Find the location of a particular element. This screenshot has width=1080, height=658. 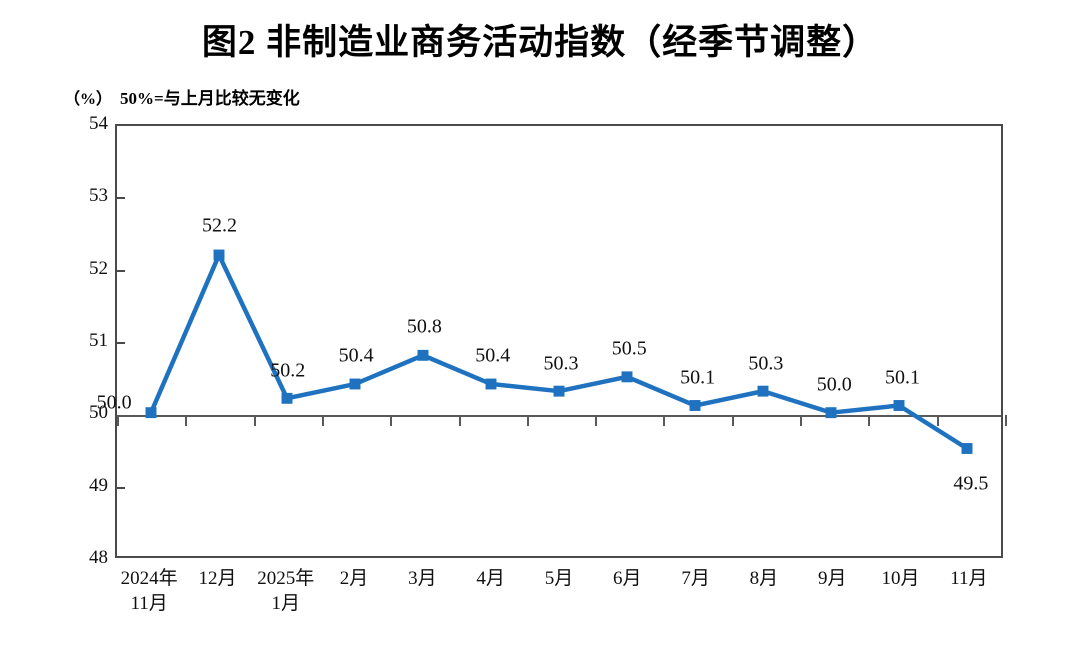

x-axis-tick-label: 7月 is located at coordinates (695, 578).